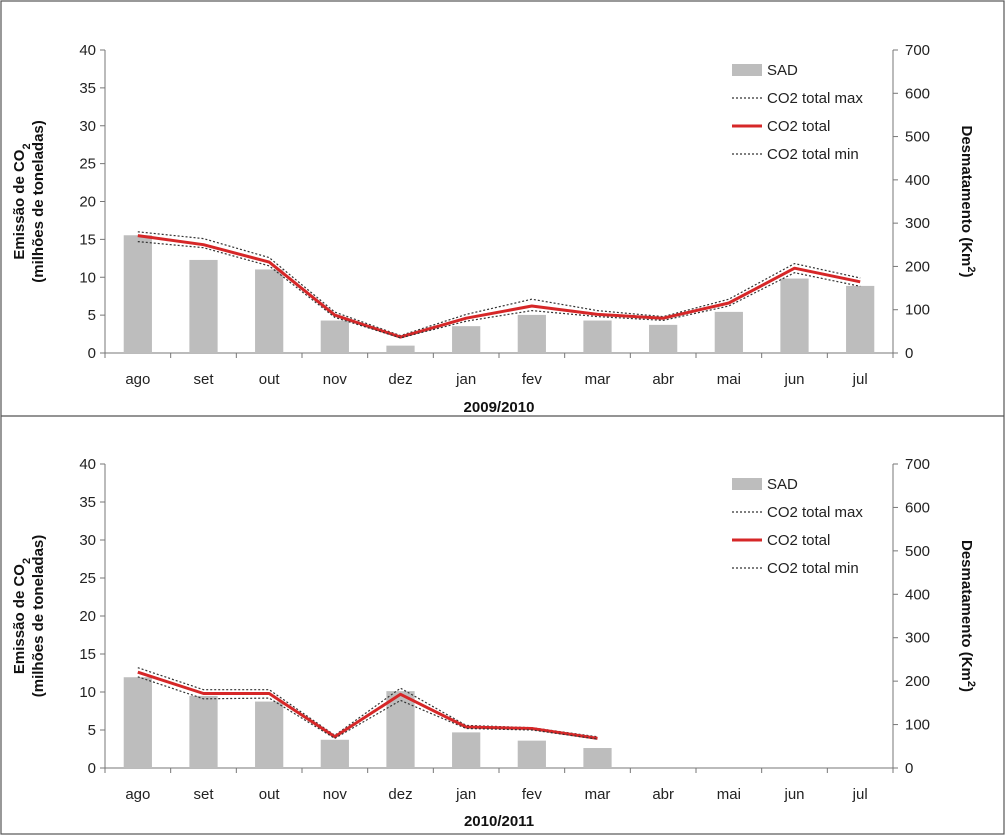 The width and height of the screenshot is (1006, 836). Describe the element at coordinates (87, 202) in the screenshot. I see `left-tick-label: 20` at that location.